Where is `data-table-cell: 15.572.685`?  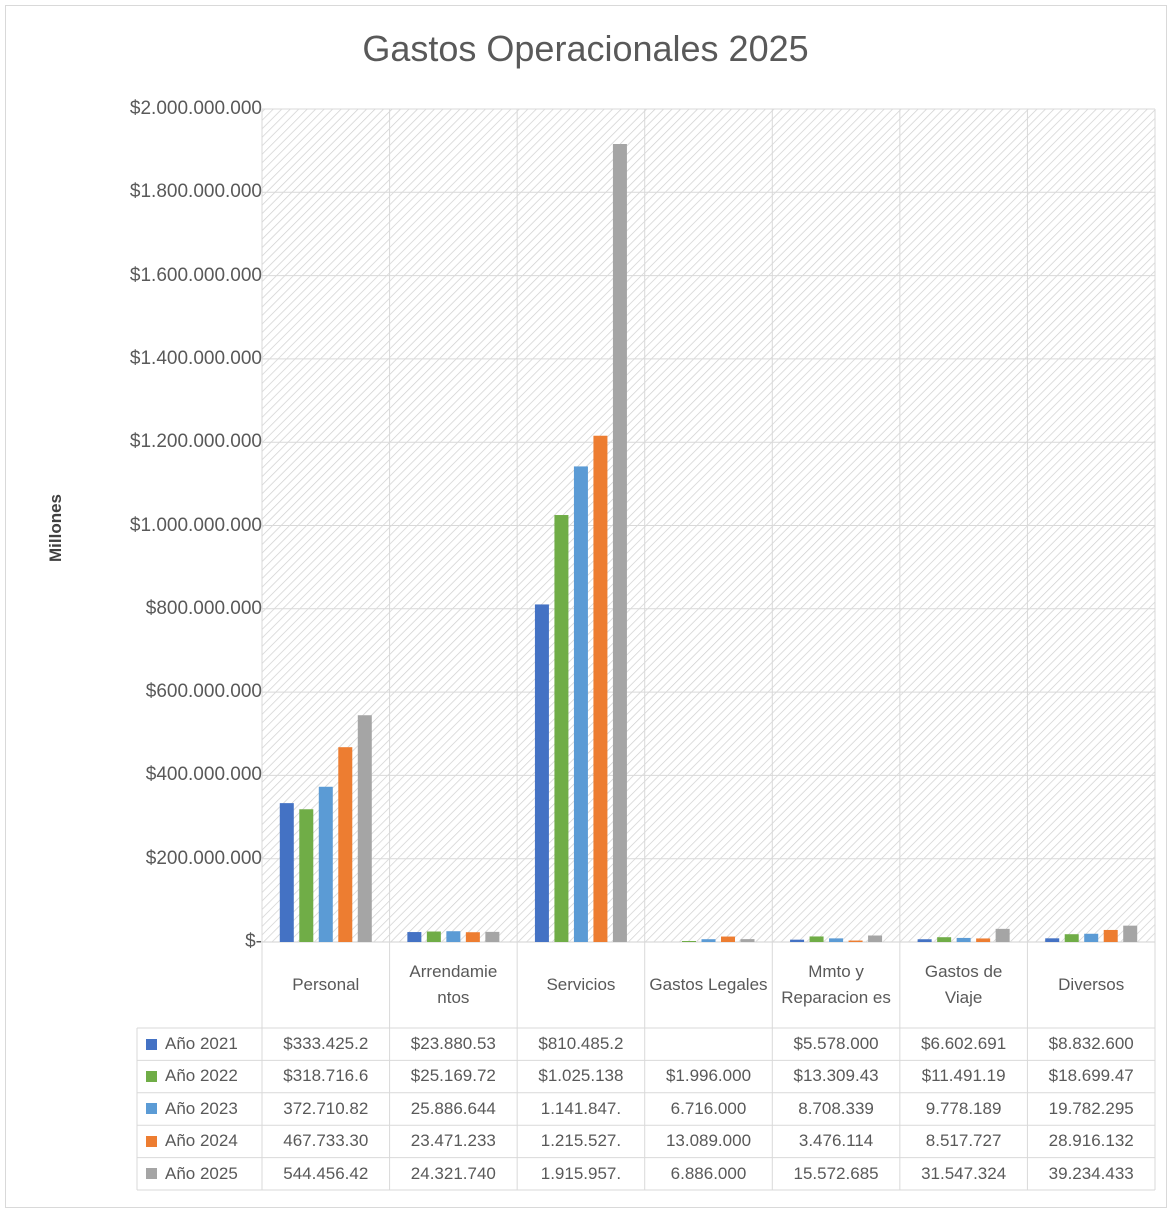
data-table-cell: 15.572.685 is located at coordinates (836, 1173).